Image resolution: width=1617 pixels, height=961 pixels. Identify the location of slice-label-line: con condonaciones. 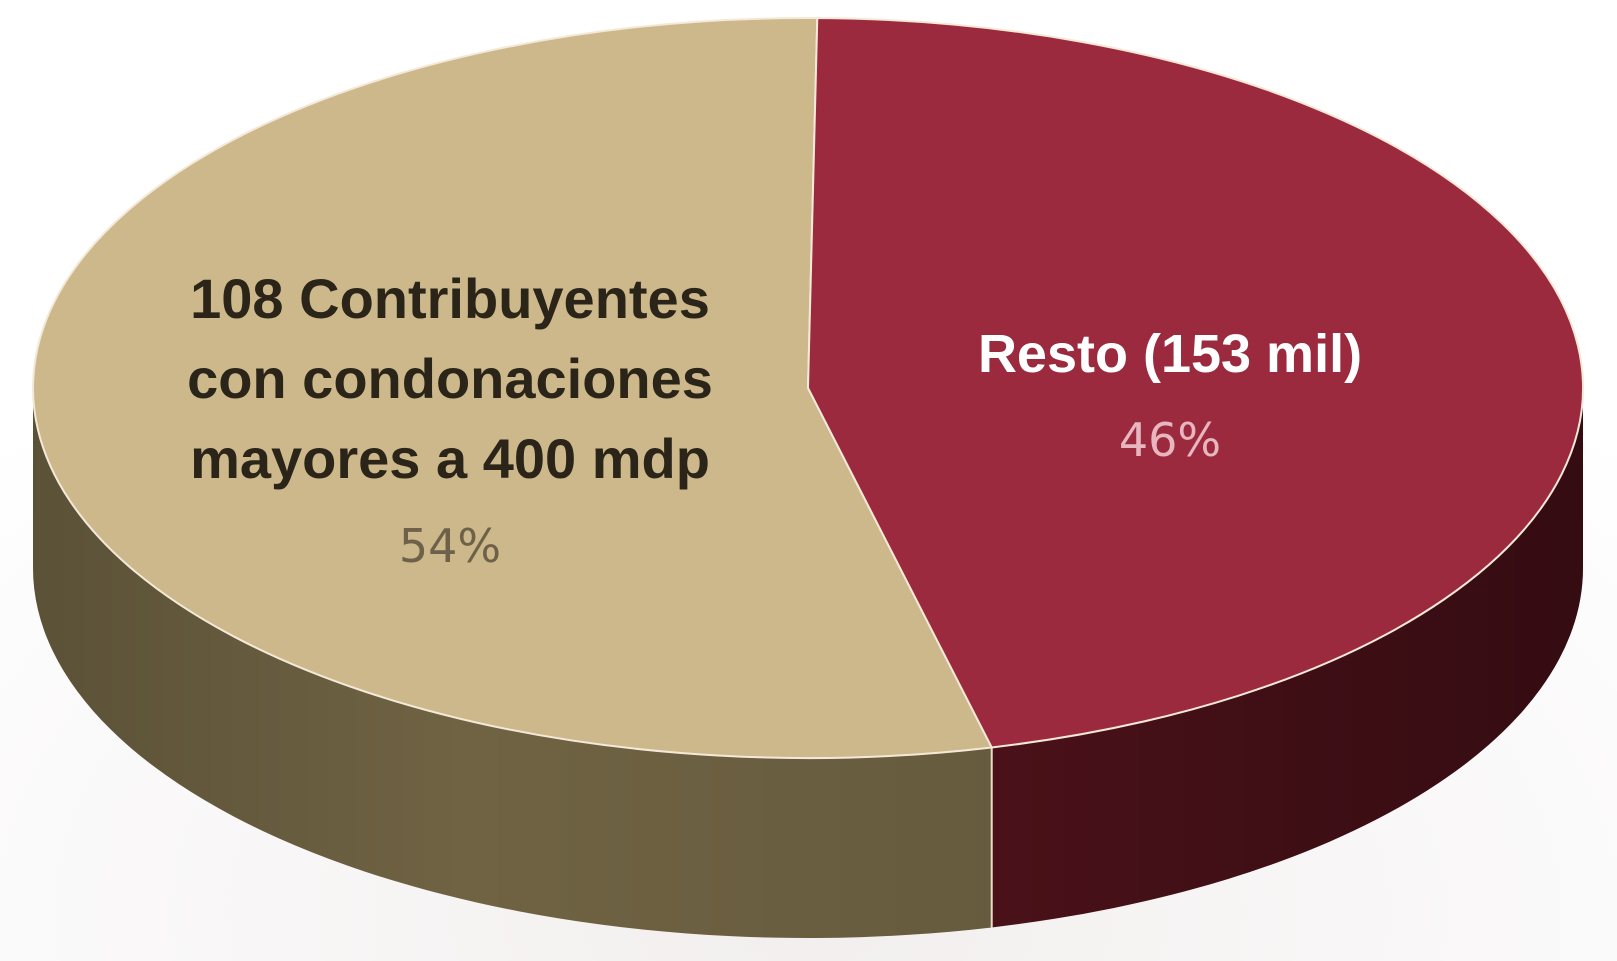
(450, 378).